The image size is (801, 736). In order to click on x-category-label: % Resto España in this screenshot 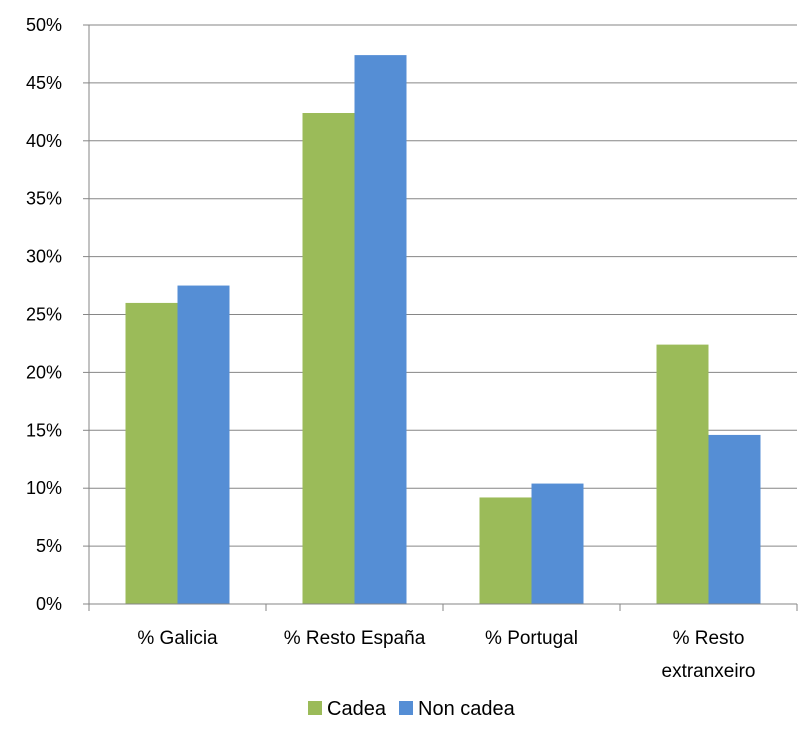, I will do `click(355, 638)`.